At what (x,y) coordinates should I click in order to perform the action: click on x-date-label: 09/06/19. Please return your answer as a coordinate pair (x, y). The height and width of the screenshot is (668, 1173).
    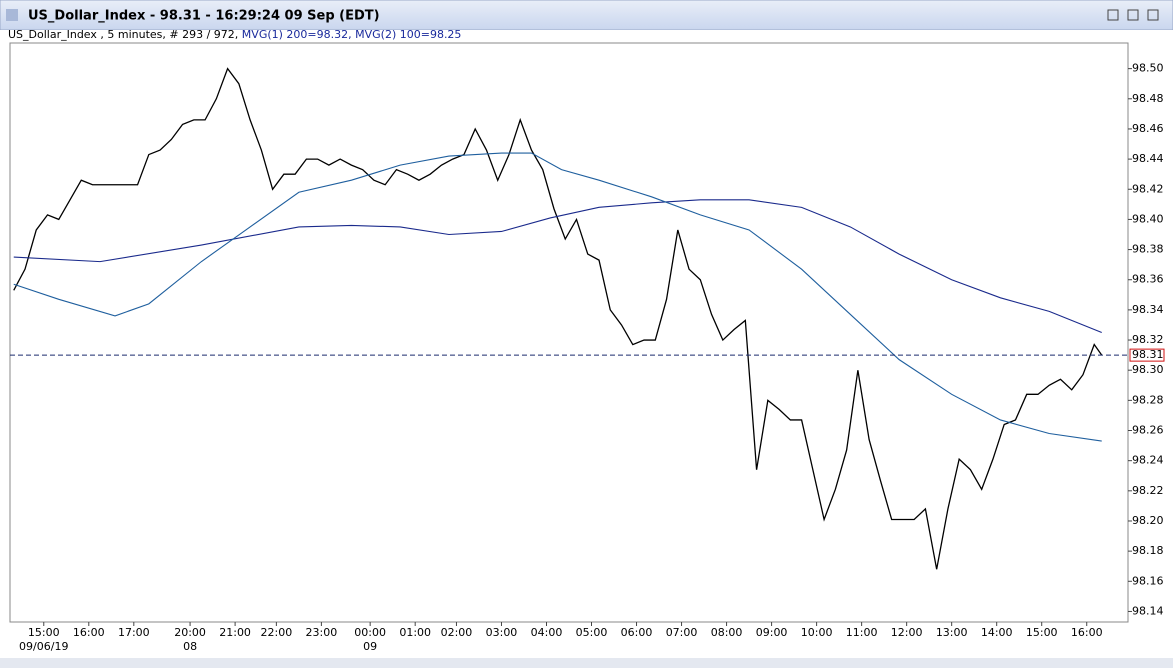
    Looking at the image, I should click on (43, 646).